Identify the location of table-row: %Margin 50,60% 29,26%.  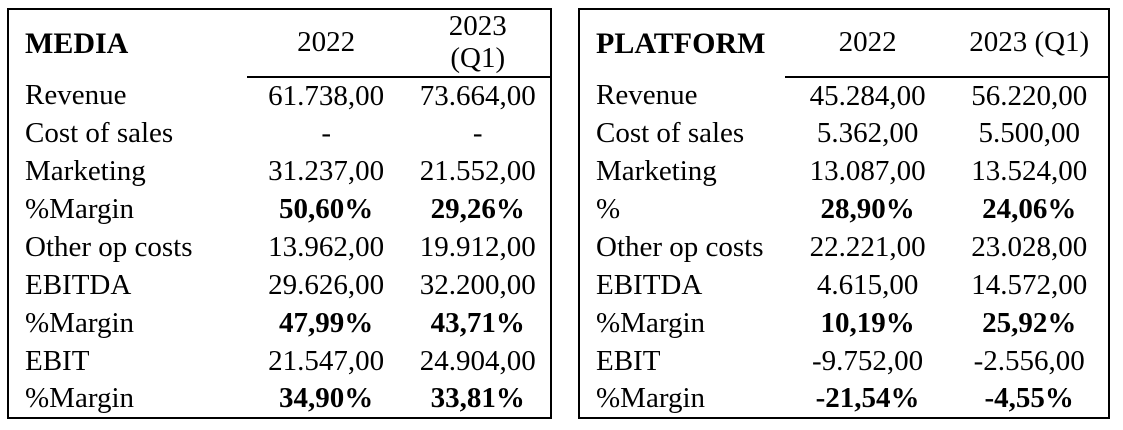
(279, 210).